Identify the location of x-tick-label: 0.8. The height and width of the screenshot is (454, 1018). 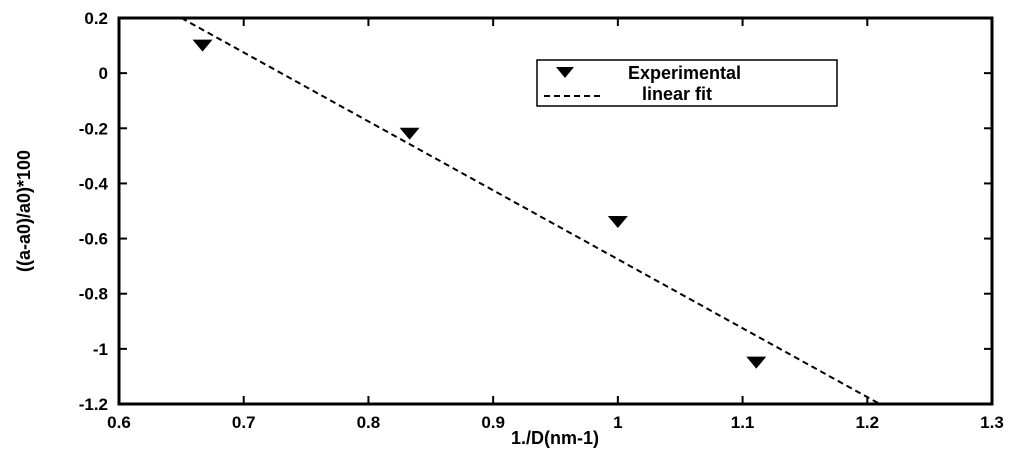
(369, 422).